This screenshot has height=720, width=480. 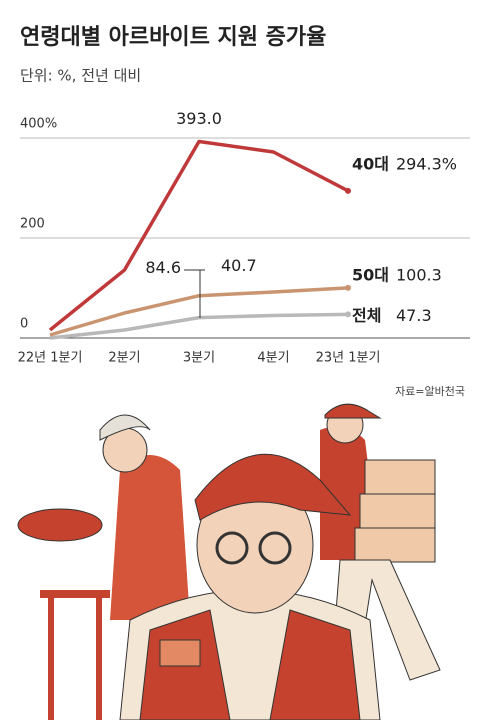 I want to click on man-cap, so click(x=353, y=411).